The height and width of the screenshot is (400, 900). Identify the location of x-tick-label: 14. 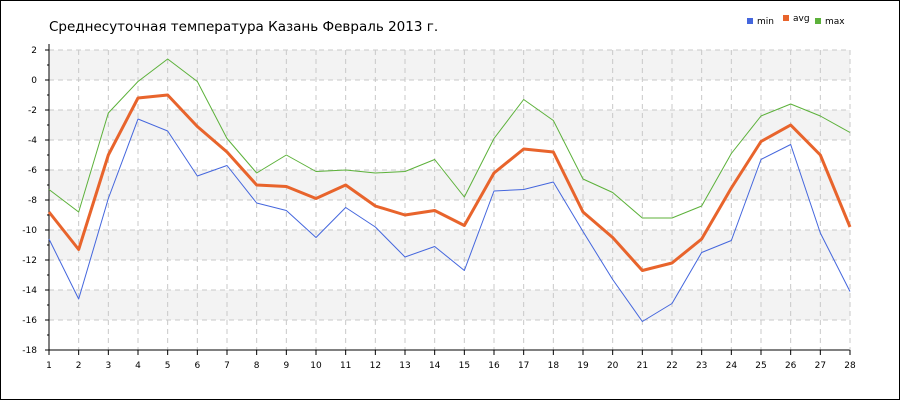
(435, 366).